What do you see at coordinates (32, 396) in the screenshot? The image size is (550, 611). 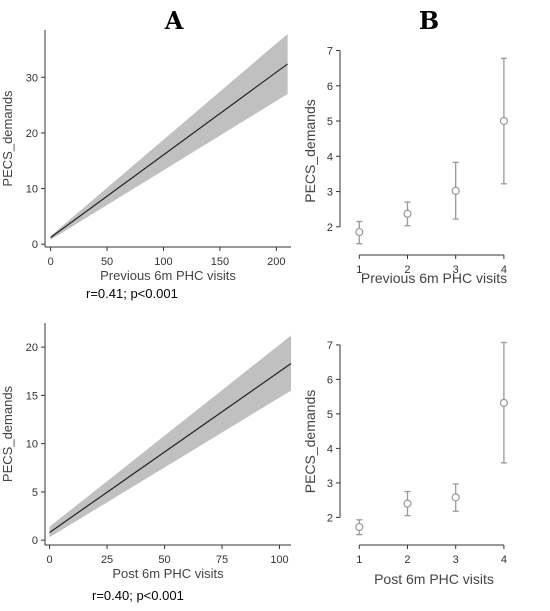 I see `y-tick-label: 15` at bounding box center [32, 396].